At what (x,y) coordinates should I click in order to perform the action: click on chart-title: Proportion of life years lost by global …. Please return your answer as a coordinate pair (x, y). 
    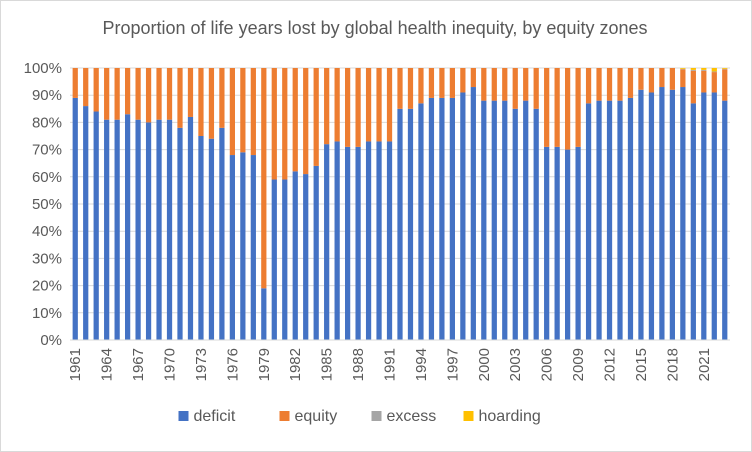
    Looking at the image, I should click on (375, 28).